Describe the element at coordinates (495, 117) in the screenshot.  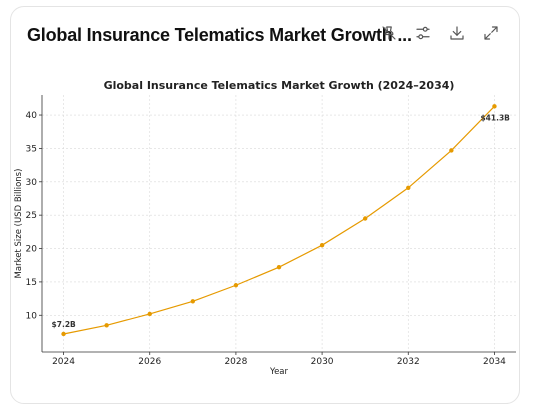
I see `data-label: $41.3B` at that location.